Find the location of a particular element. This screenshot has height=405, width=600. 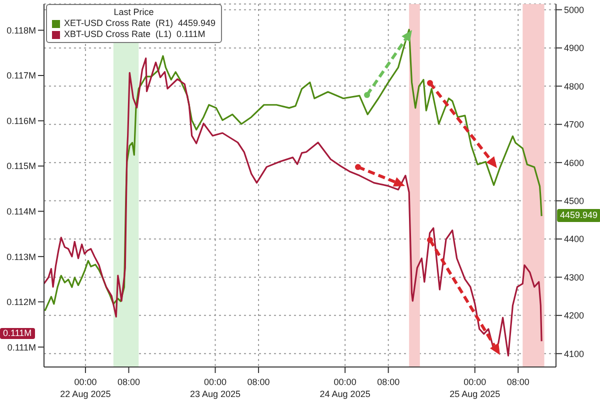

legend-title: Last Price is located at coordinates (133, 12).